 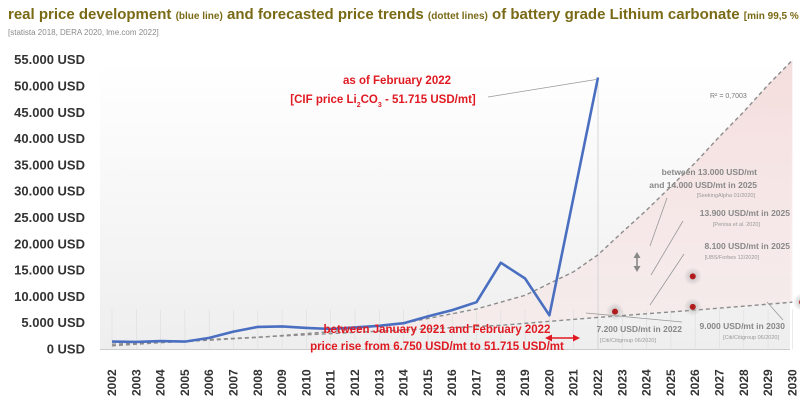 I want to click on chart-sources: [statista 2018, DERA 2020, lme.com 2022], so click(x=83, y=32).